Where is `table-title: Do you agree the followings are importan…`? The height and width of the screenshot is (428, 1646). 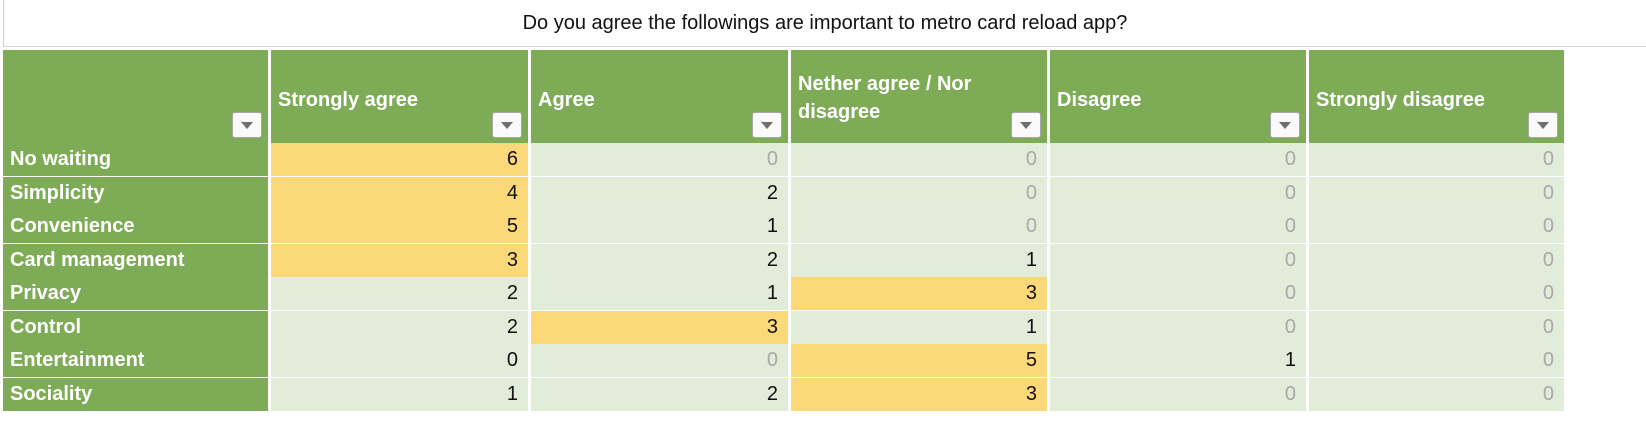
table-title: Do you agree the followings are importan… is located at coordinates (824, 23).